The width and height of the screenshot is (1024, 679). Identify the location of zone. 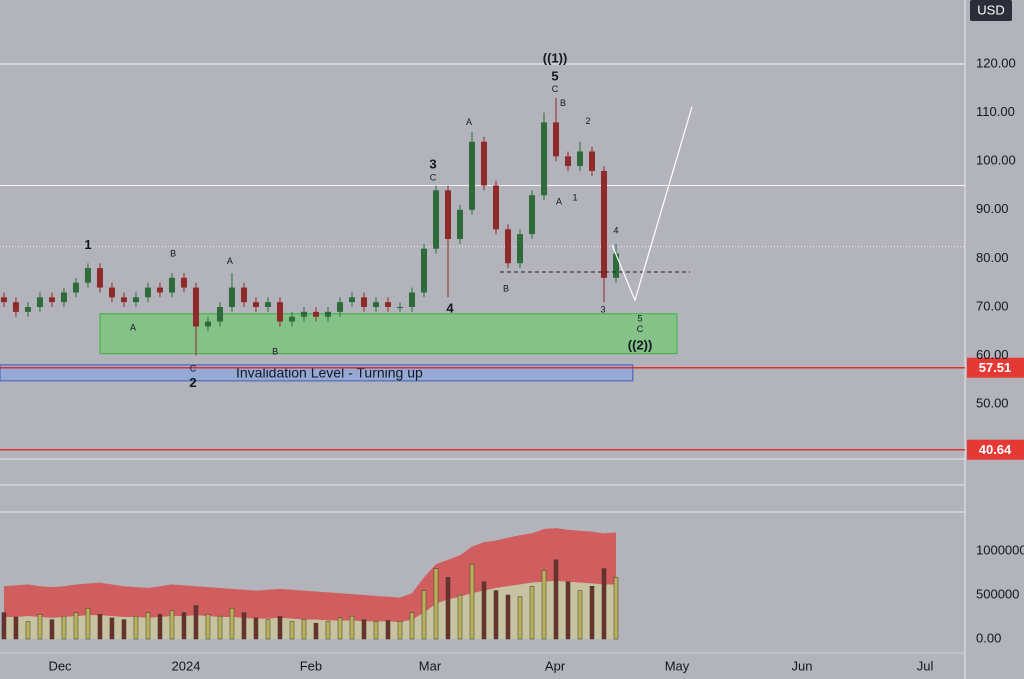
(317, 373).